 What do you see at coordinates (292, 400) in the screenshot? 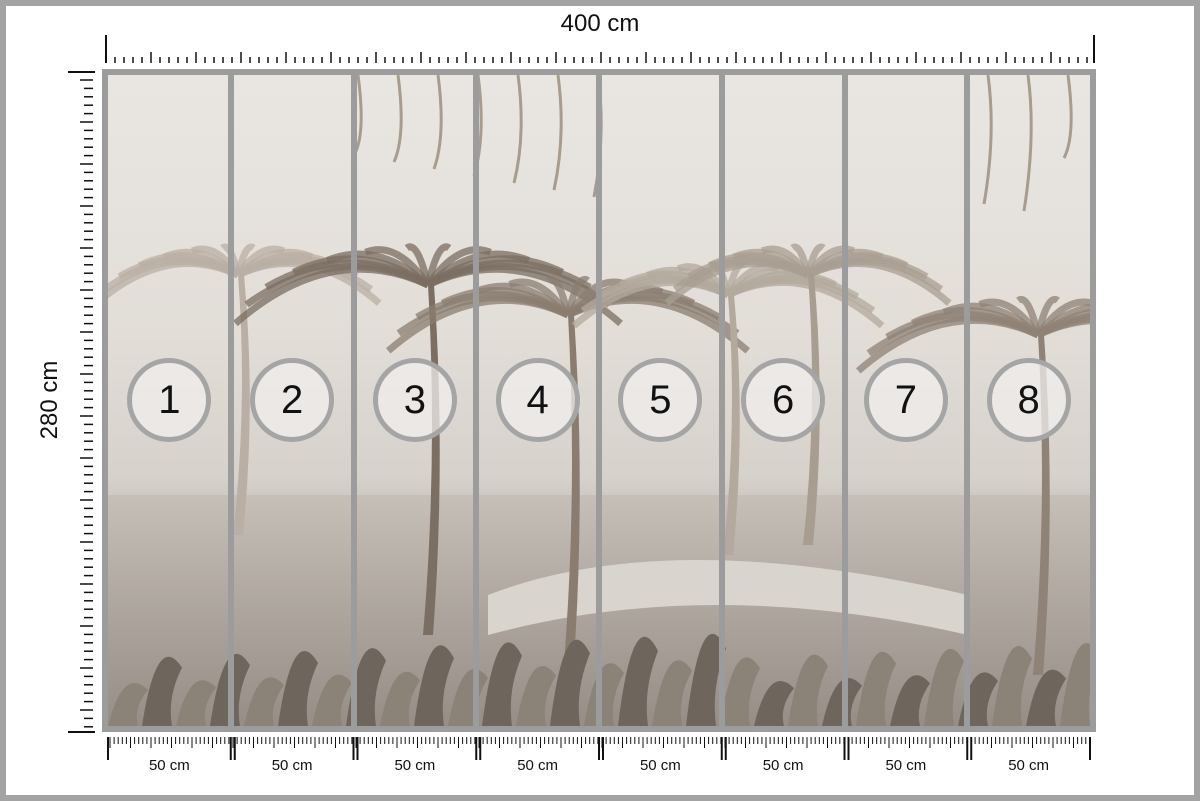
I see `panel-number-badge: 2` at bounding box center [292, 400].